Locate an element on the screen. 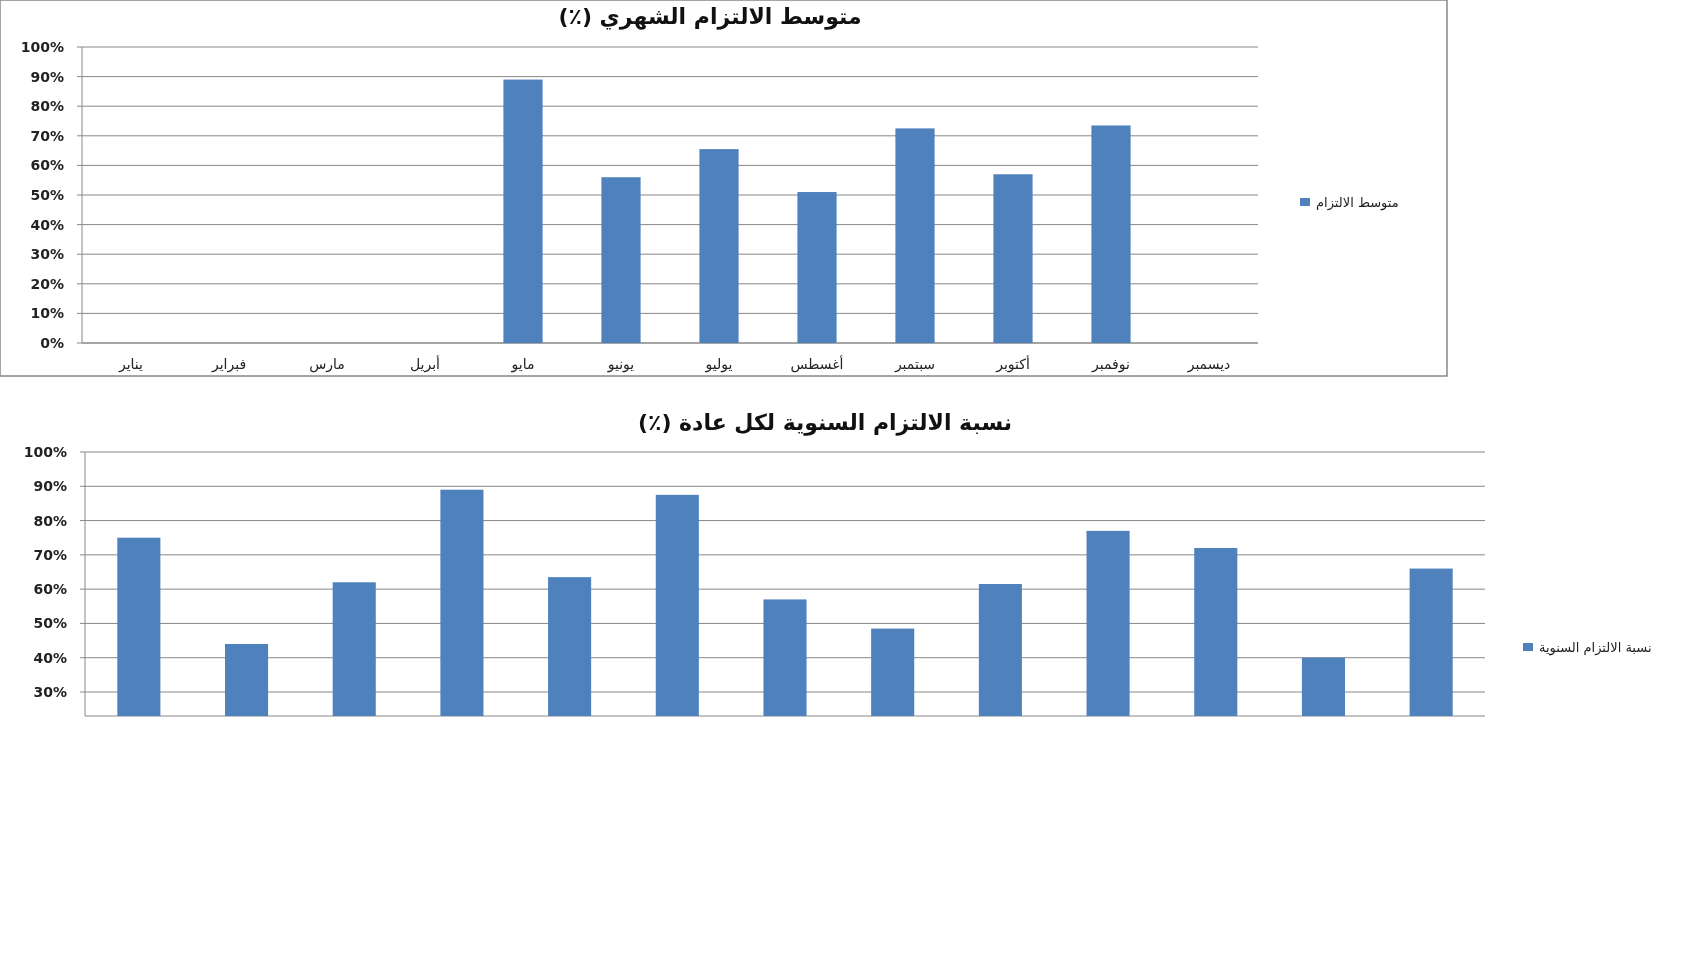 This screenshot has width=1700, height=970. x-tick-label: فبراير is located at coordinates (228, 364).